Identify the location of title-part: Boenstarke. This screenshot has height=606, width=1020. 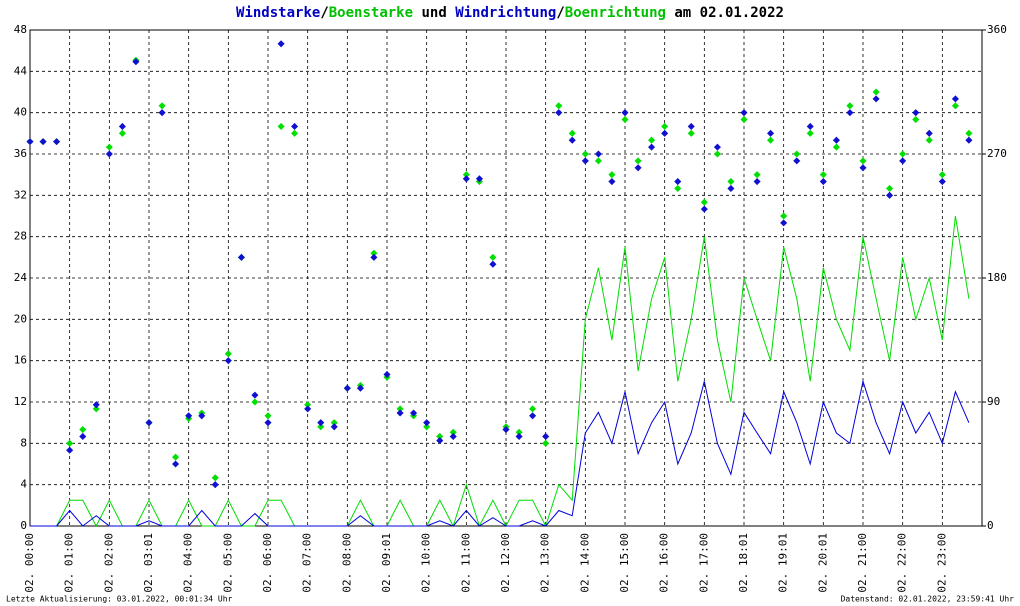
(371, 13).